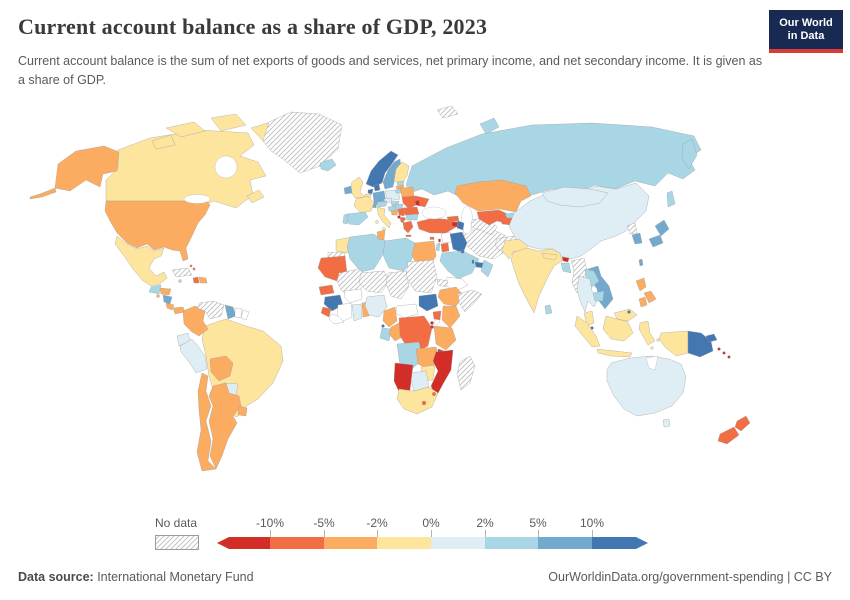 The height and width of the screenshot is (600, 850). What do you see at coordinates (439, 240) in the screenshot?
I see `country-lebanon` at bounding box center [439, 240].